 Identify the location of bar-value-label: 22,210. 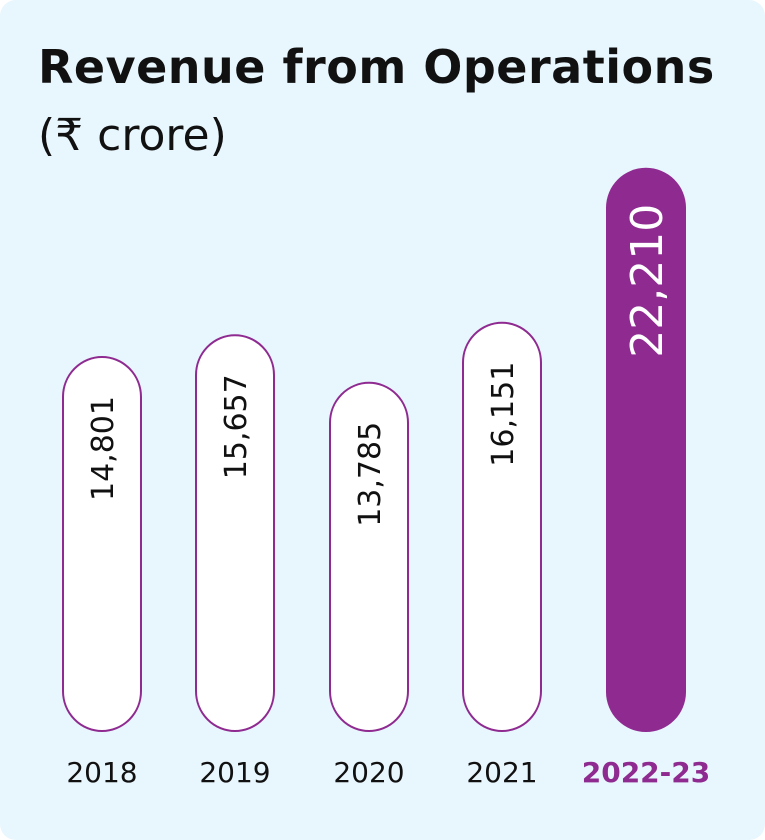
(647, 281).